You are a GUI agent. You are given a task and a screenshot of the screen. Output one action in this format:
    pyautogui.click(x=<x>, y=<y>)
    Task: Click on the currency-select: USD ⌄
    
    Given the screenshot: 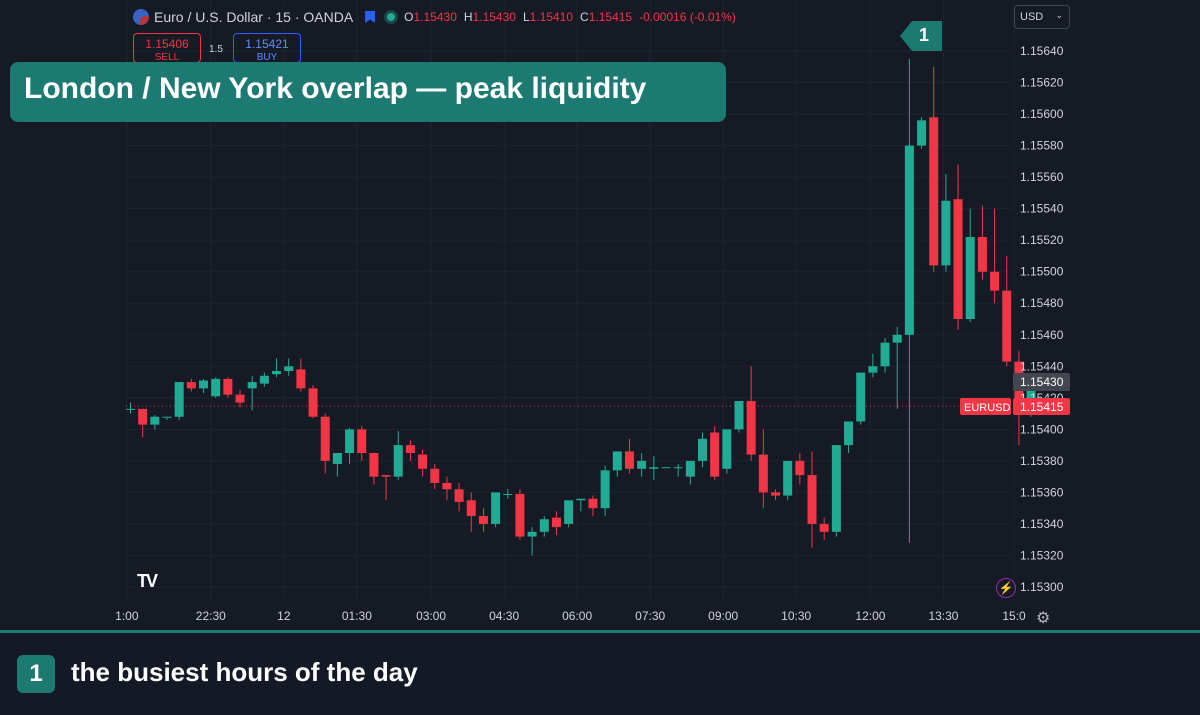 What is the action you would take?
    pyautogui.click(x=1042, y=17)
    